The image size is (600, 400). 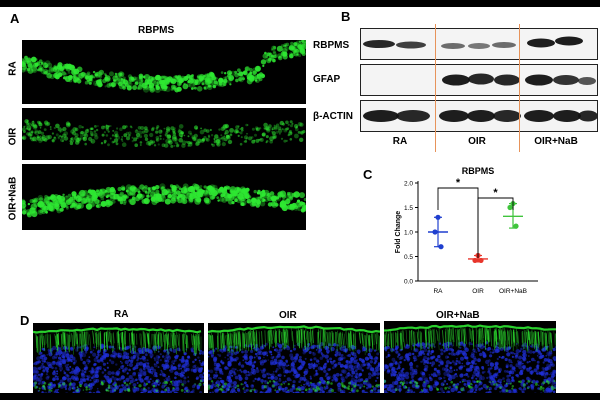 I want to click on y-tick-label: 1.0, so click(x=408, y=233).